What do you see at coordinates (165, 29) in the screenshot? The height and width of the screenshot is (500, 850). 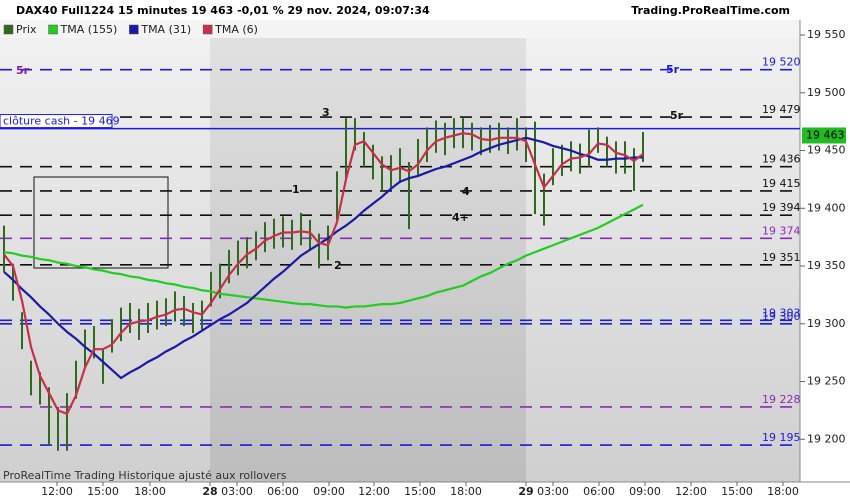 I see `legend-label: TMA (31)` at bounding box center [165, 29].